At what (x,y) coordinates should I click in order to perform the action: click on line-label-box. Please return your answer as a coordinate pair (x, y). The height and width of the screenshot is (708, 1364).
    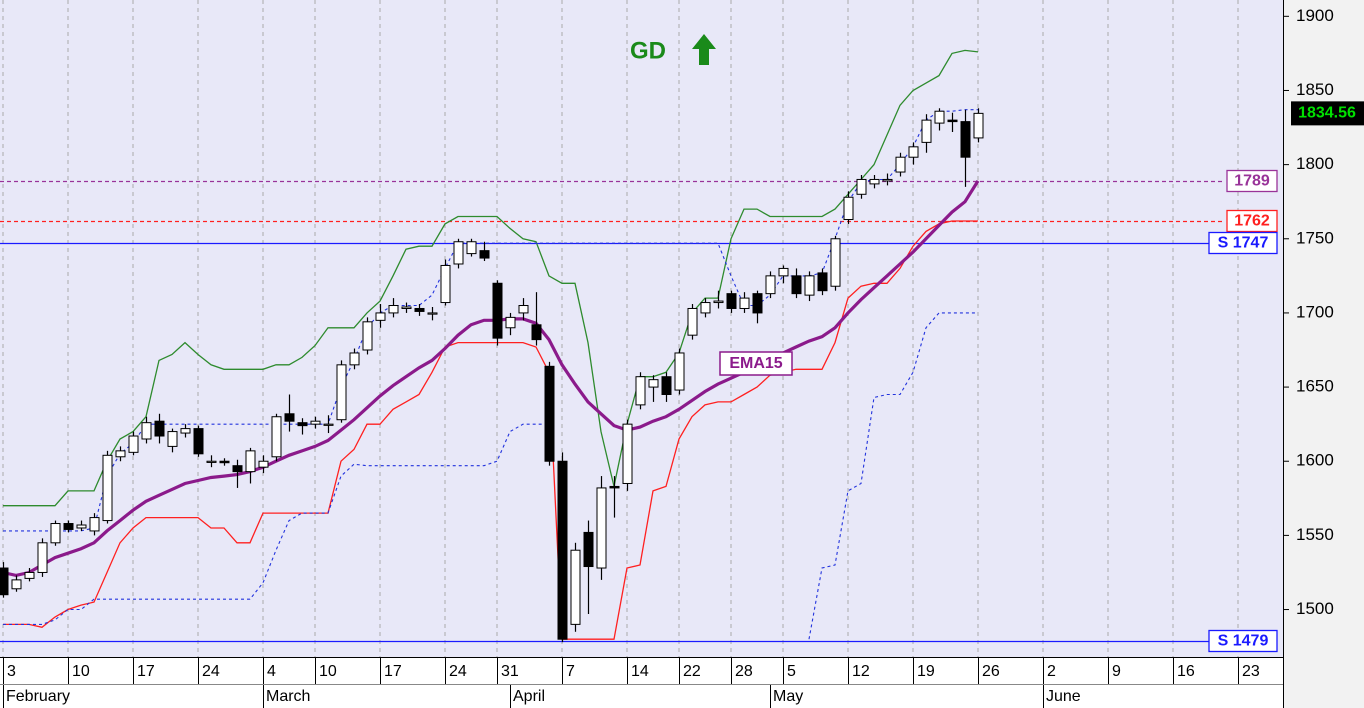
    Looking at the image, I should click on (756, 363).